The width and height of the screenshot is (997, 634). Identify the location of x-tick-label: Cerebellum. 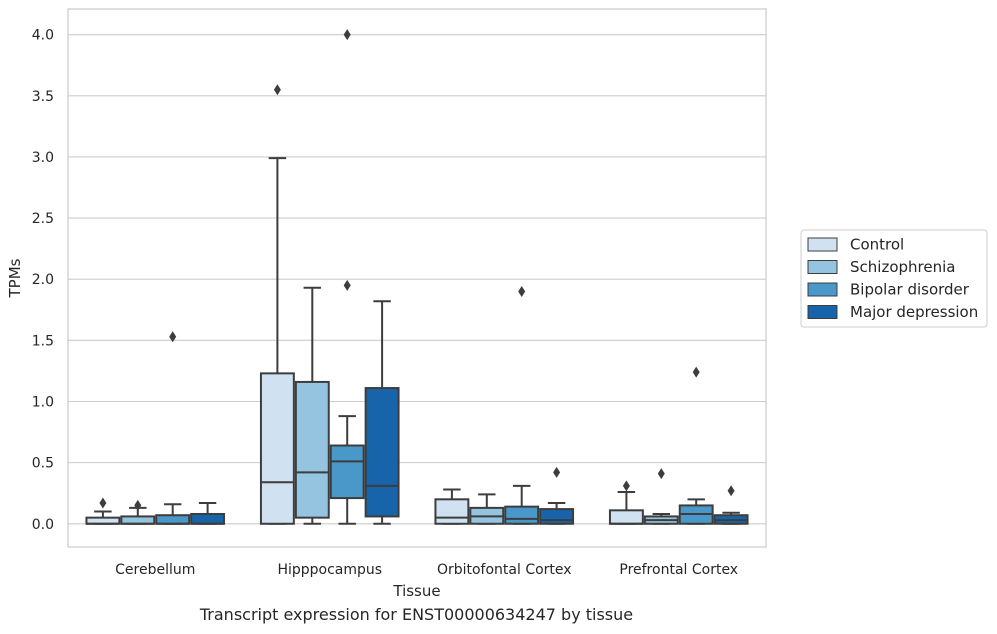
(155, 570).